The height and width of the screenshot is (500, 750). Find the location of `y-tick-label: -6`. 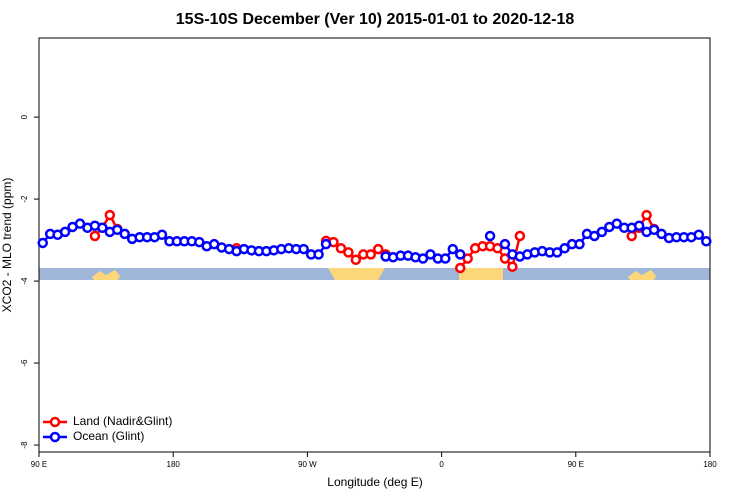

y-tick-label: -6 is located at coordinates (24, 363).